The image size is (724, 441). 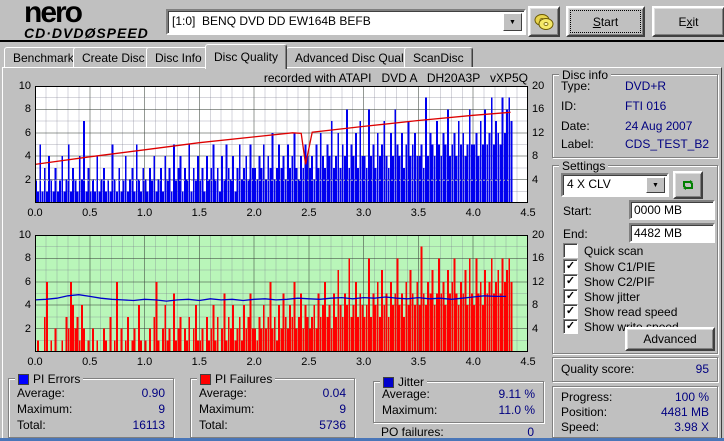 I want to click on disc-info-type-label: Type:, so click(x=576, y=86).